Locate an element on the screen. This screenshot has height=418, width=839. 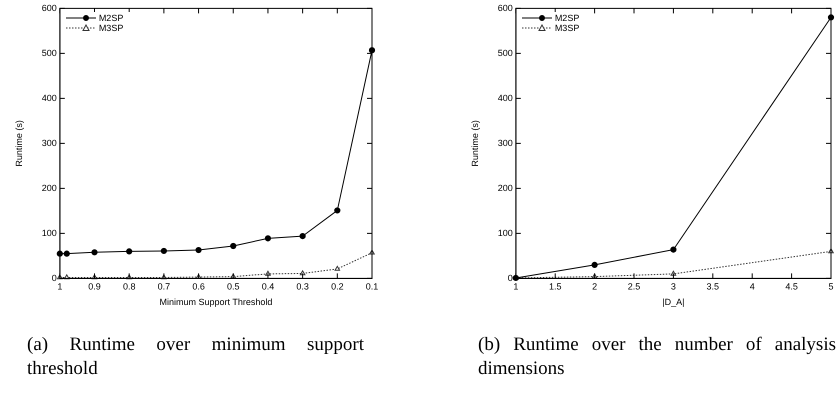
x-tick-label: 0.5 is located at coordinates (233, 286).